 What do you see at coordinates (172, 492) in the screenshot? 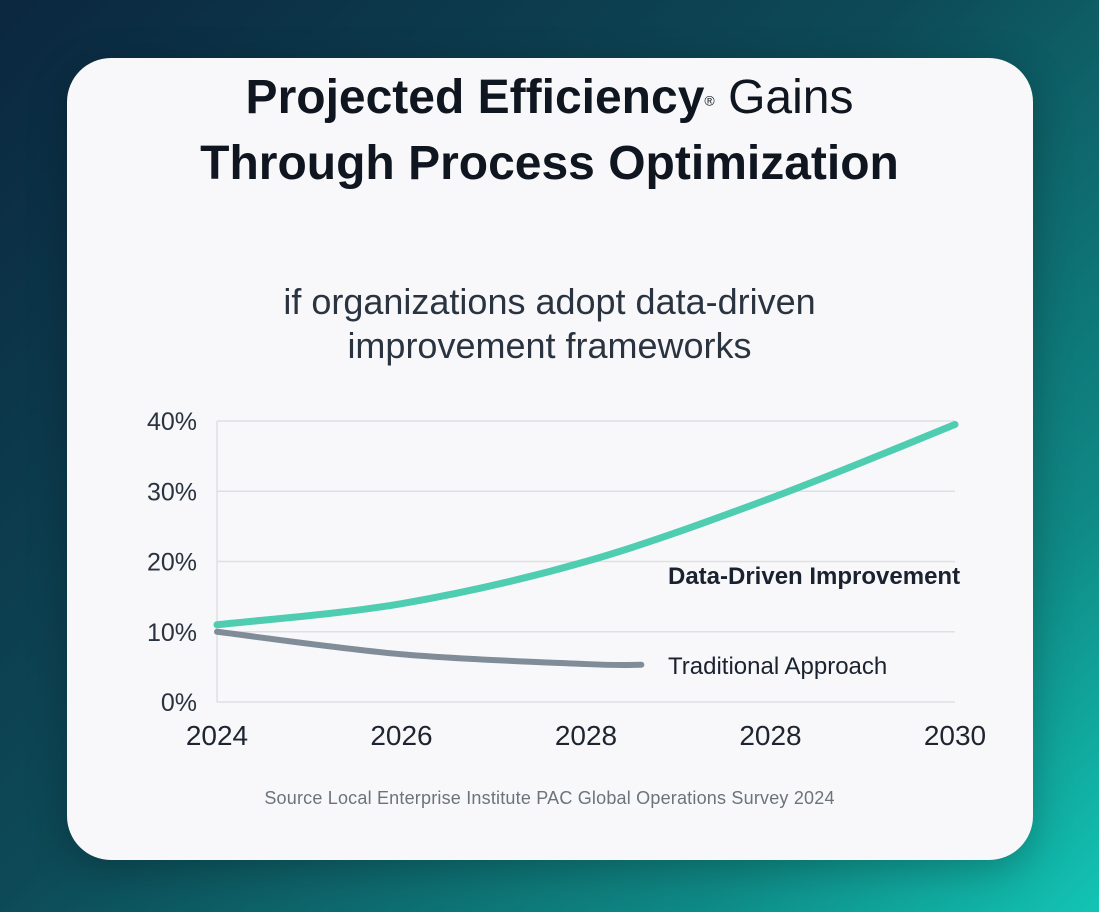
I see `y-tick-label: 30%` at bounding box center [172, 492].